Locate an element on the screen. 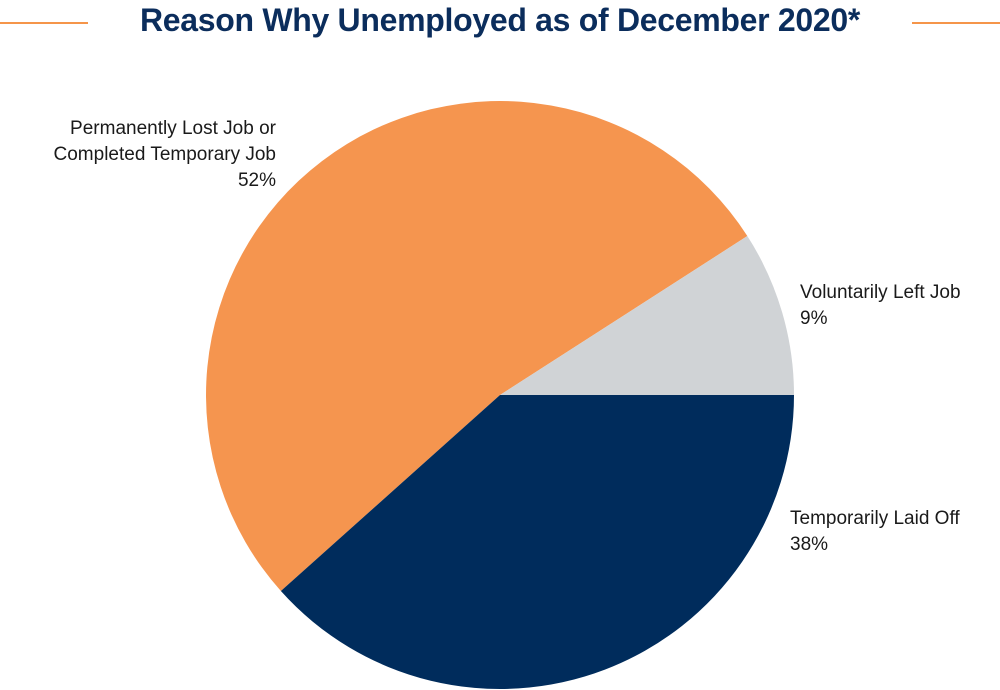 This screenshot has width=1000, height=690. title-rule-left is located at coordinates (44, 23).